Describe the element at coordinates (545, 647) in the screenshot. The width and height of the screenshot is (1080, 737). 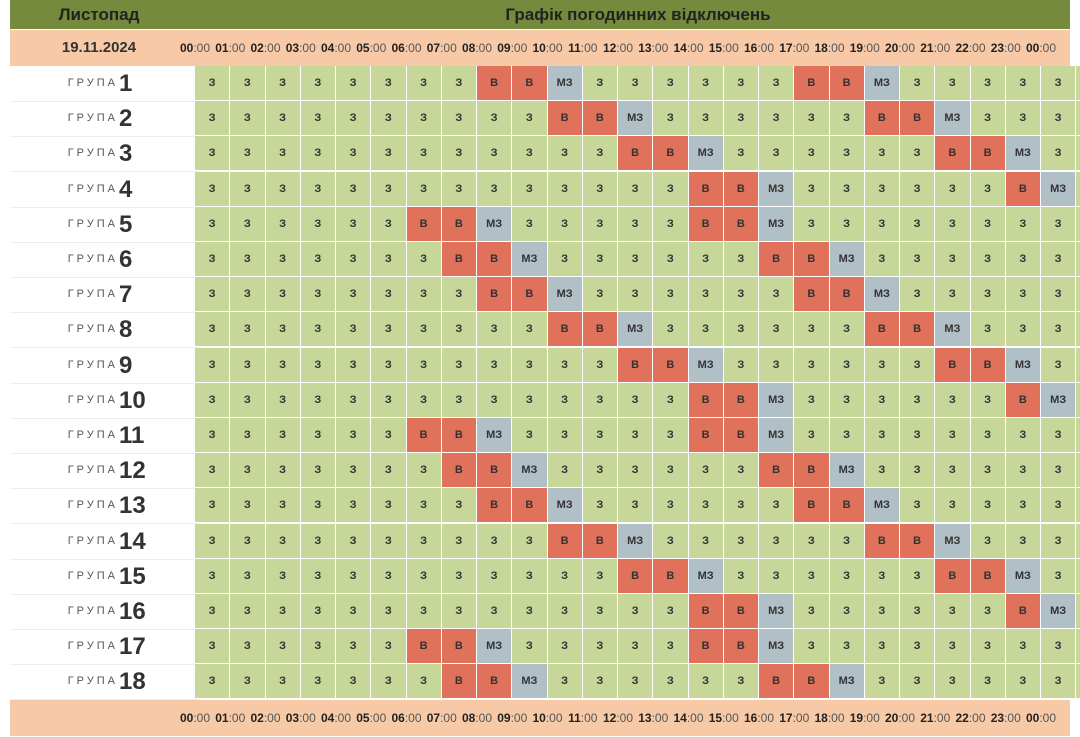
I see `group-row: ГРУПА 17 З З З З З З В В МЗ З З З З З В В МЗ З З З З З З З З` at that location.